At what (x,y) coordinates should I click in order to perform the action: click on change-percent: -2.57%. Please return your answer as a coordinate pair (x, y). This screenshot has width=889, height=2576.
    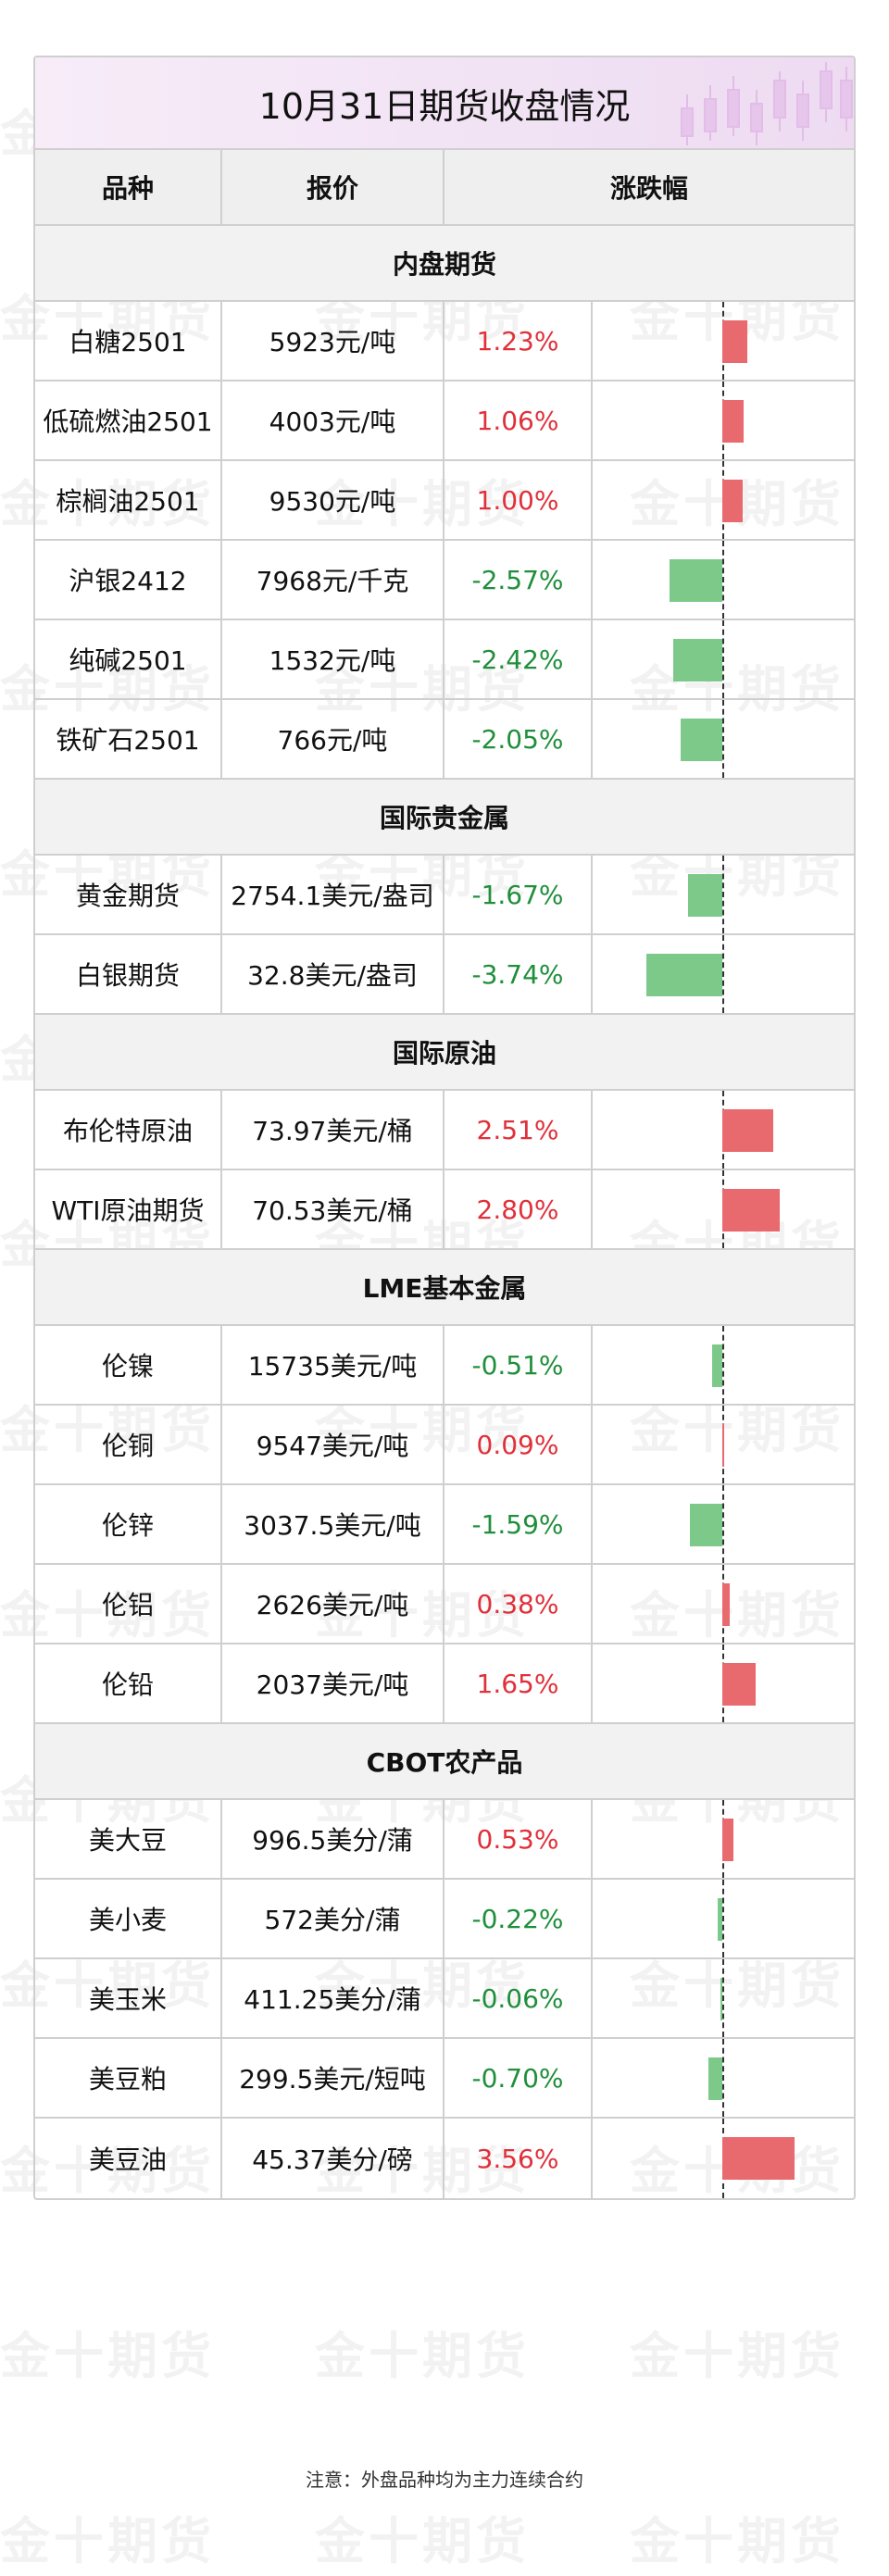
    Looking at the image, I should click on (518, 580).